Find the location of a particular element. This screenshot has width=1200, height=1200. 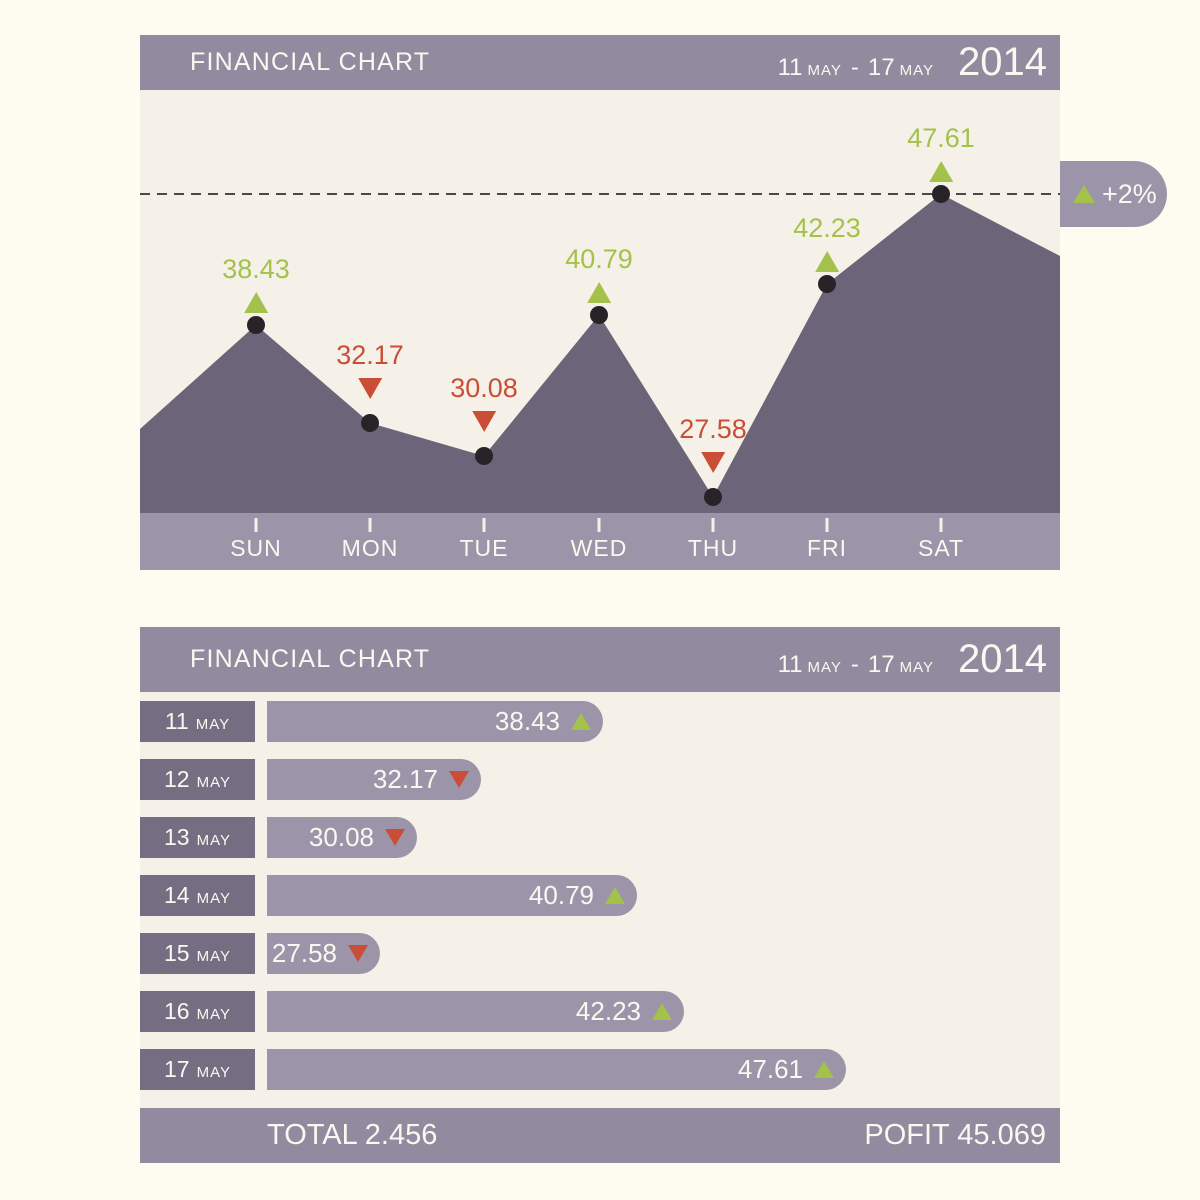

date-chip: 16 MAY is located at coordinates (197, 1011).